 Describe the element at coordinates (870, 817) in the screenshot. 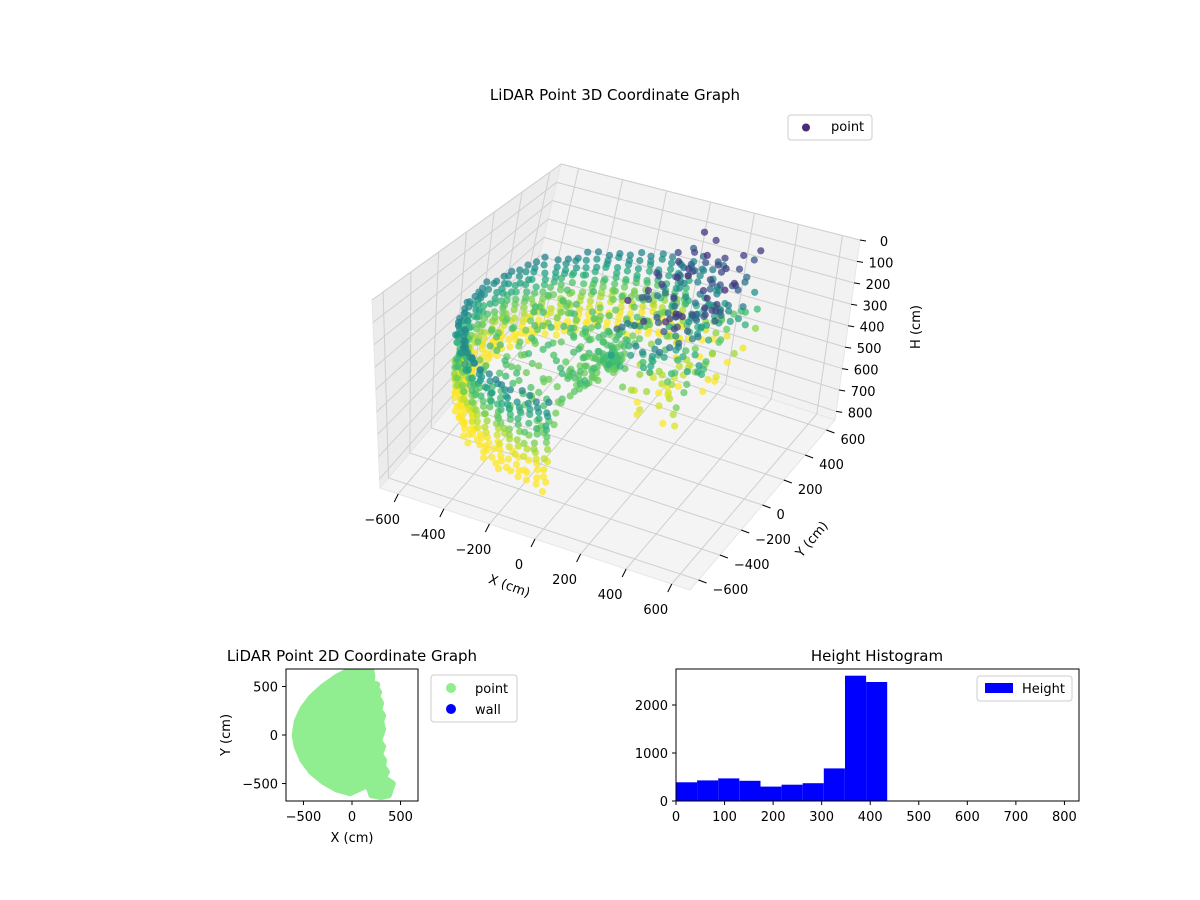

I see `x-tick-label: 400` at that location.